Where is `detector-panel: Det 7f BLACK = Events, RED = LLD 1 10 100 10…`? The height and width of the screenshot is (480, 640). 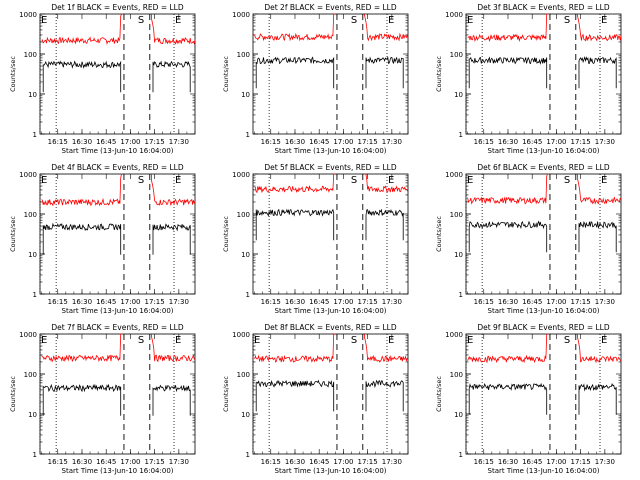
detector-panel: Det 7f BLACK = Events, RED = LLD 1 10 100 10… is located at coordinates (102, 399).